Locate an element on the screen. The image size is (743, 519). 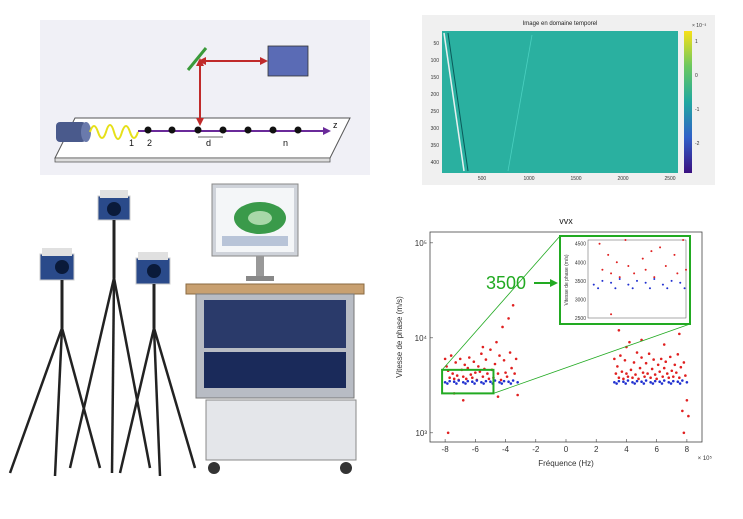
time-map-y-tick: 350 is located at coordinates (435, 146).